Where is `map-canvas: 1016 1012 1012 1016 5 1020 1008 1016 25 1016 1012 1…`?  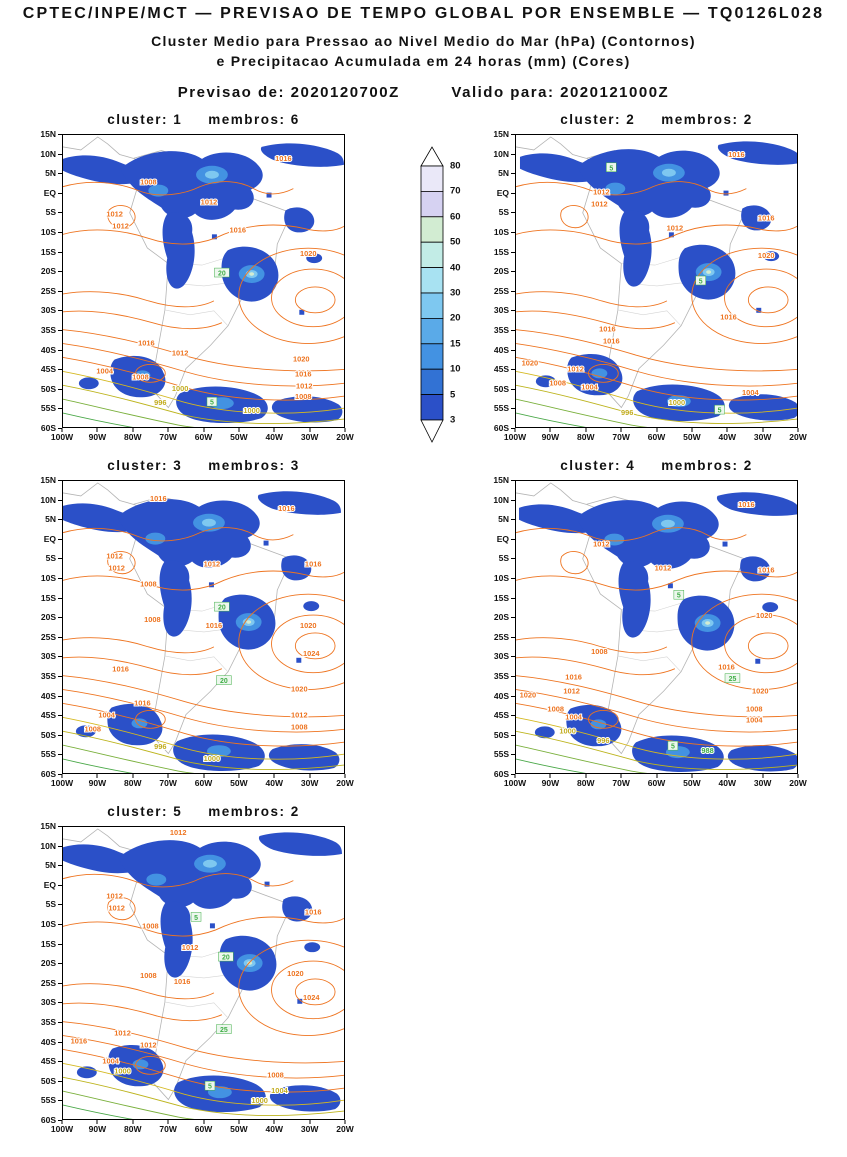 map-canvas: 1016 1012 1012 1016 5 1020 1008 1016 25 1016 1012 1… is located at coordinates (656, 627).